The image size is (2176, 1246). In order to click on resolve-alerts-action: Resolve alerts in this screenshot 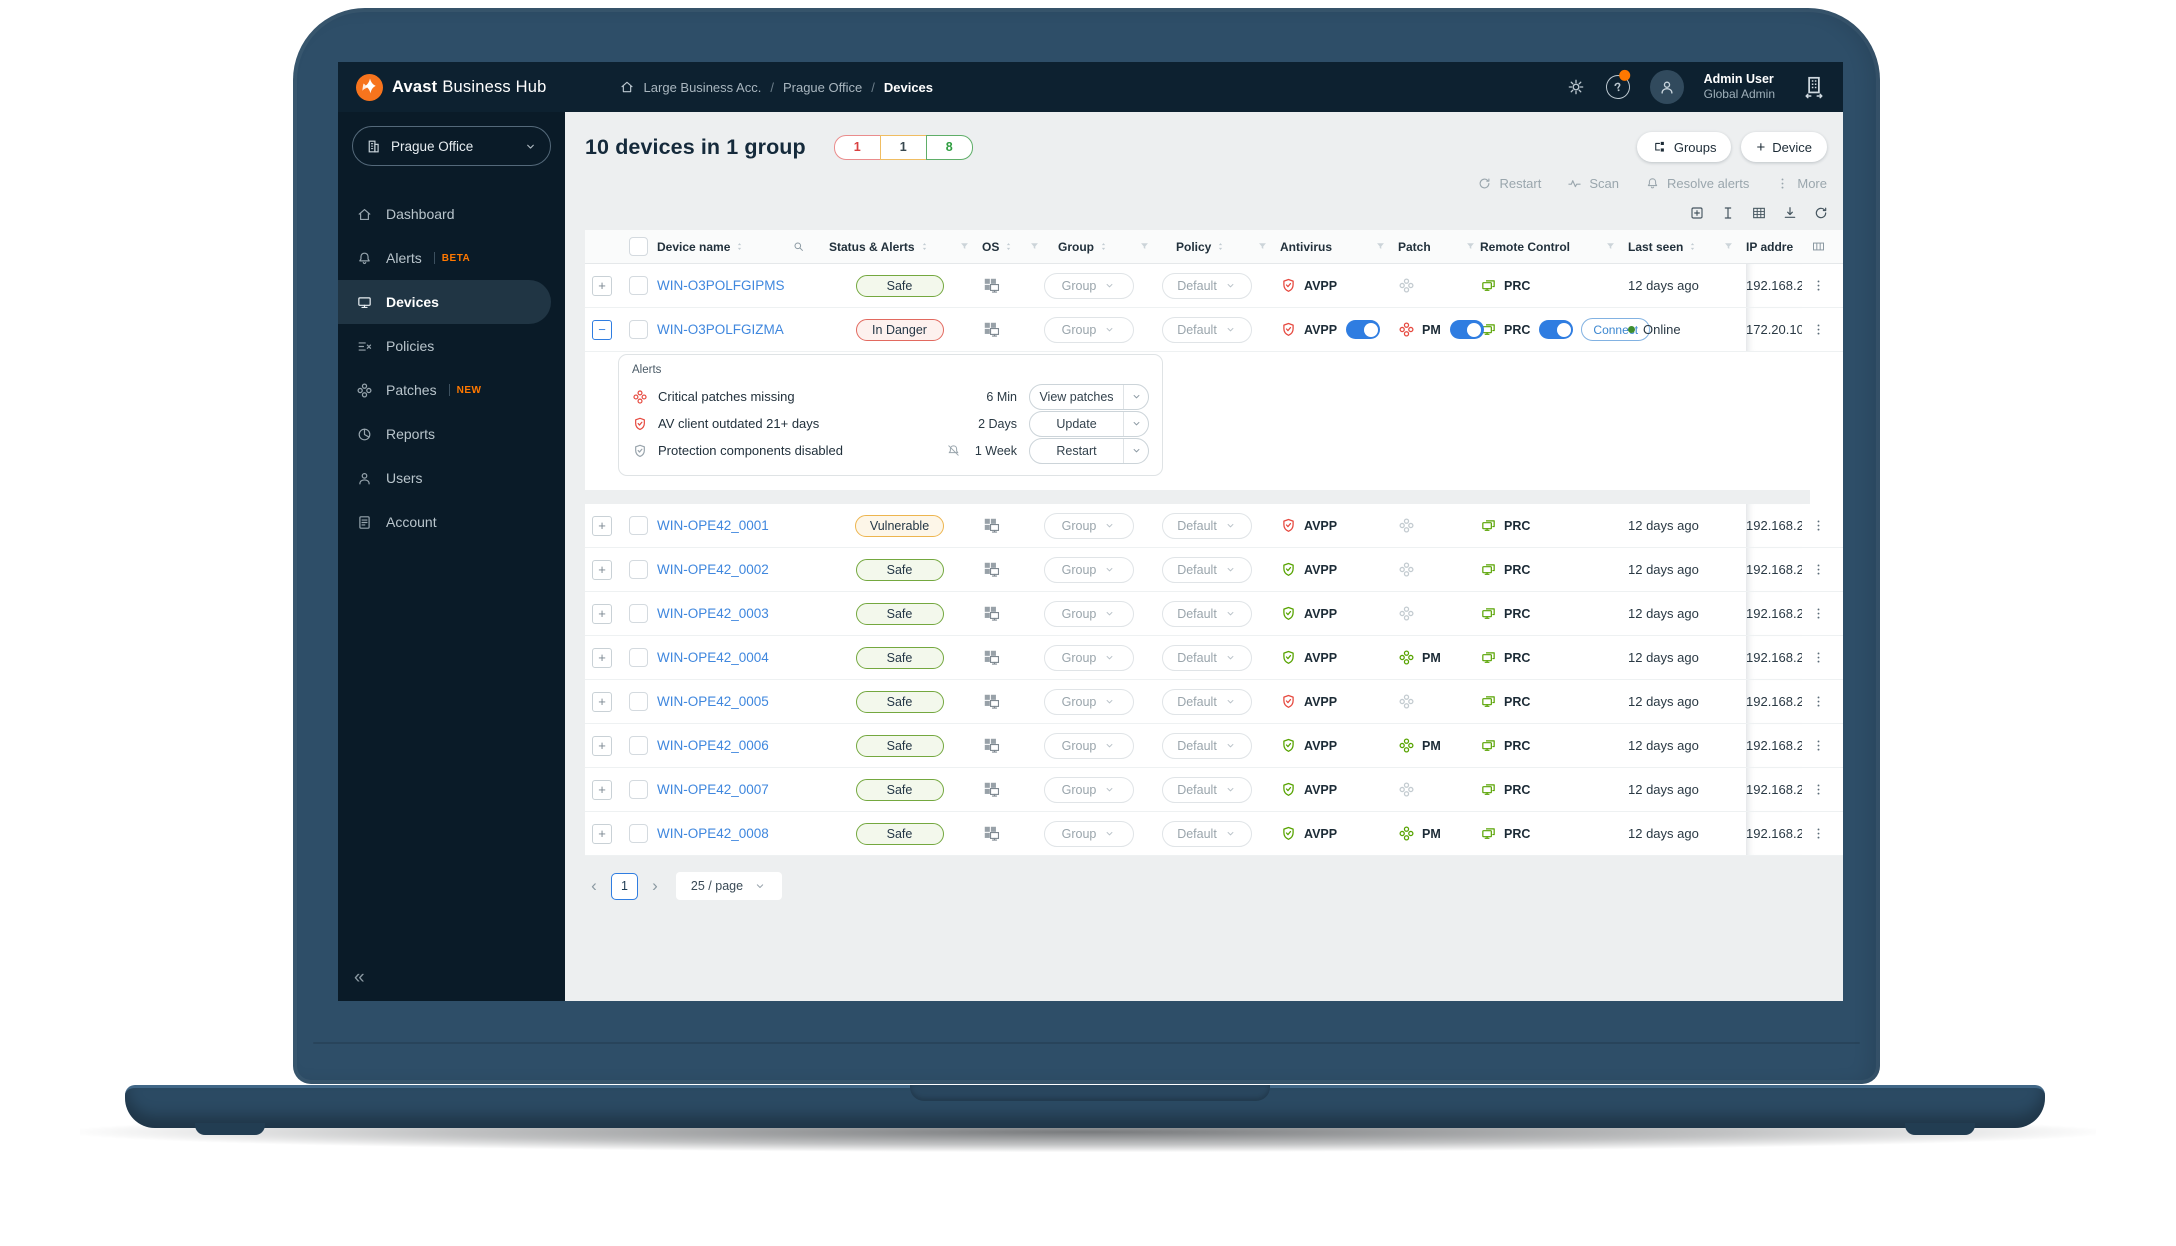, I will do `click(1697, 183)`.